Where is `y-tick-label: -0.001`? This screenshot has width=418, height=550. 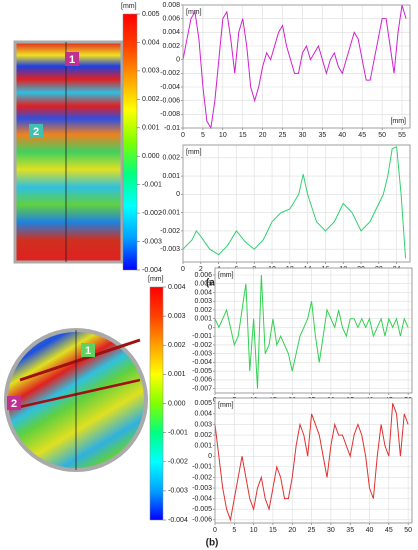
y-tick-label: -0.001 is located at coordinates (202, 467).